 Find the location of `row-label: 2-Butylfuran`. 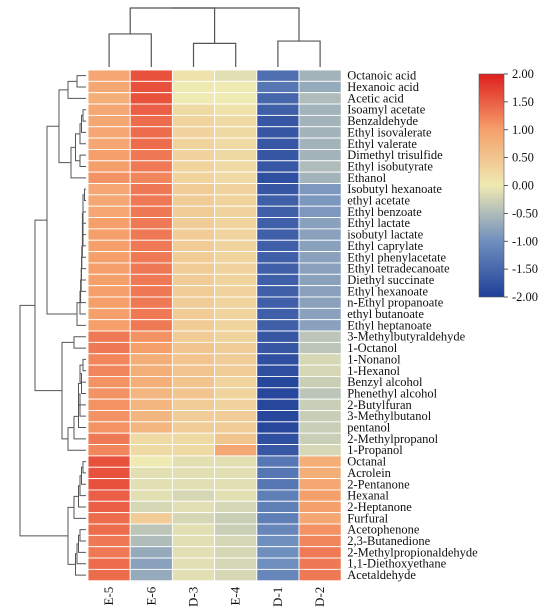

row-label: 2-Butylfuran is located at coordinates (379, 405).